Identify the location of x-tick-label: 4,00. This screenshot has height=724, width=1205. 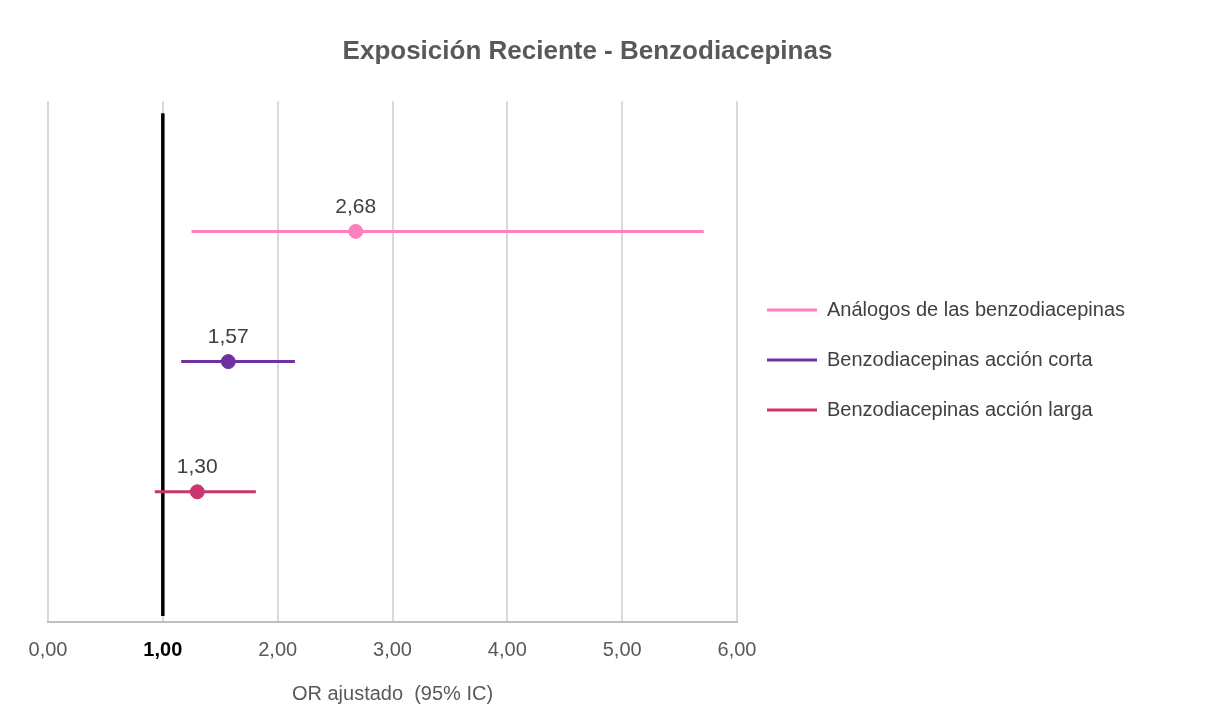
(507, 648).